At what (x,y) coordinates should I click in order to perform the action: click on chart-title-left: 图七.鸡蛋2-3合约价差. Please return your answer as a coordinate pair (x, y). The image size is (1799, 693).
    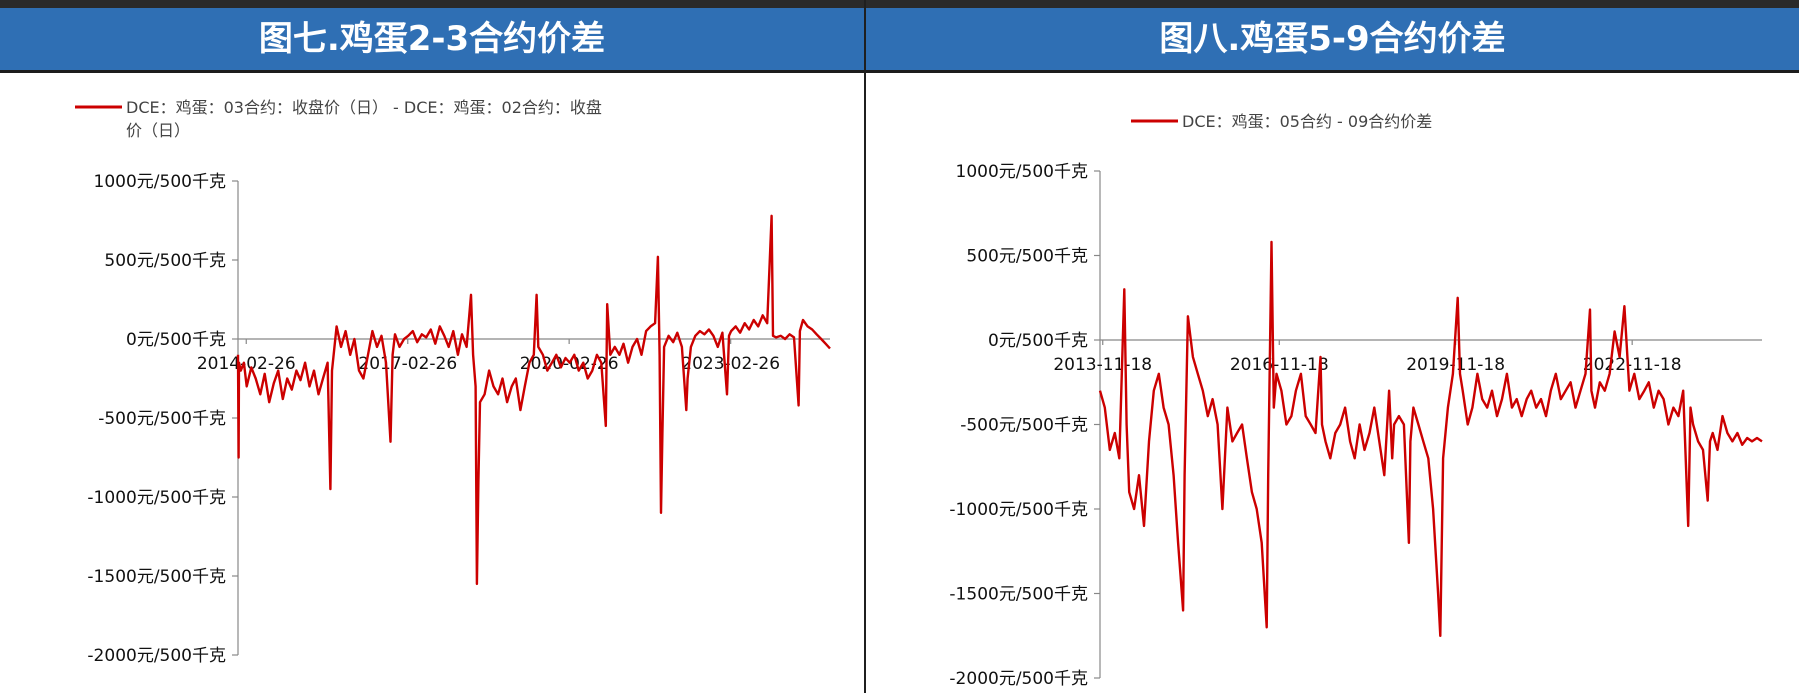
    Looking at the image, I should click on (432, 40).